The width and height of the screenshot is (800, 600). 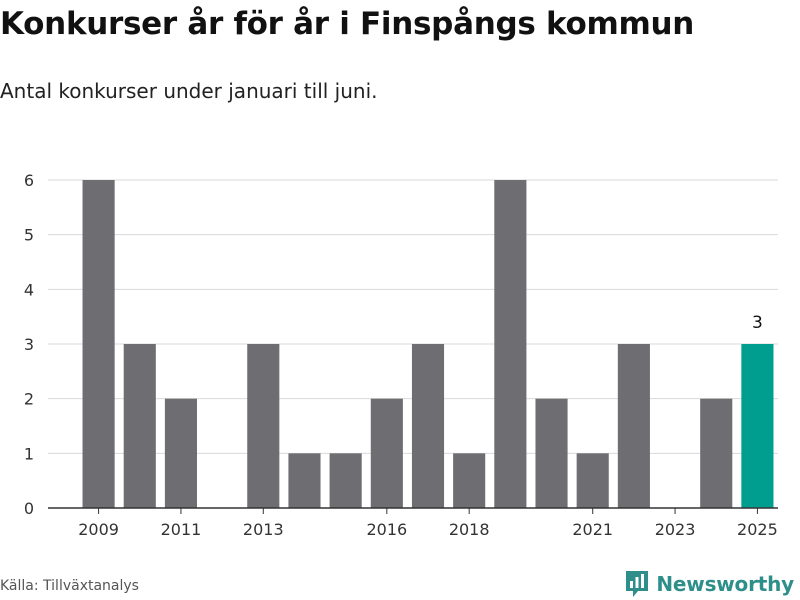 What do you see at coordinates (469, 480) in the screenshot?
I see `bar-2018` at bounding box center [469, 480].